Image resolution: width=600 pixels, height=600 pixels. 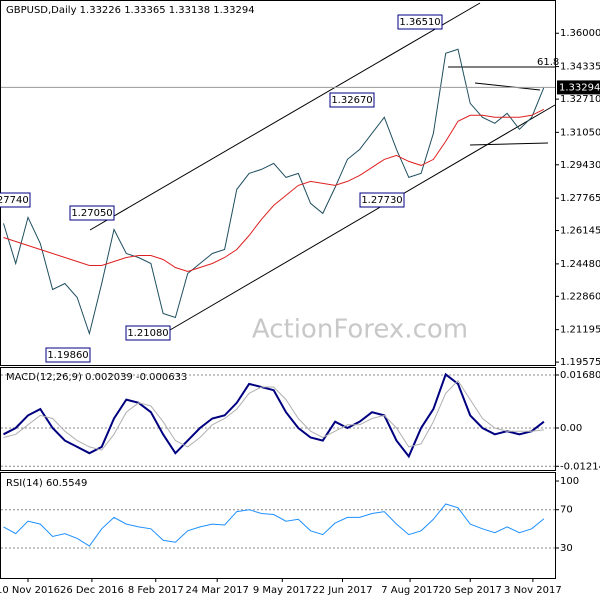 What do you see at coordinates (580, 99) in the screenshot?
I see `y-tick-label: 1.32710` at bounding box center [580, 99].